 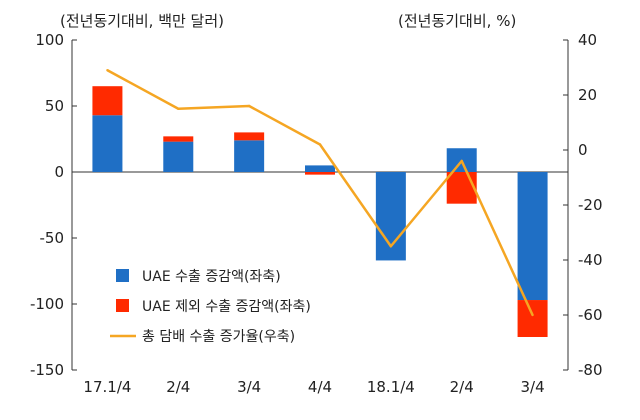 What do you see at coordinates (226, 307) in the screenshot?
I see `legend-label: UAE 제외 수출 증감액(좌축)` at bounding box center [226, 307].